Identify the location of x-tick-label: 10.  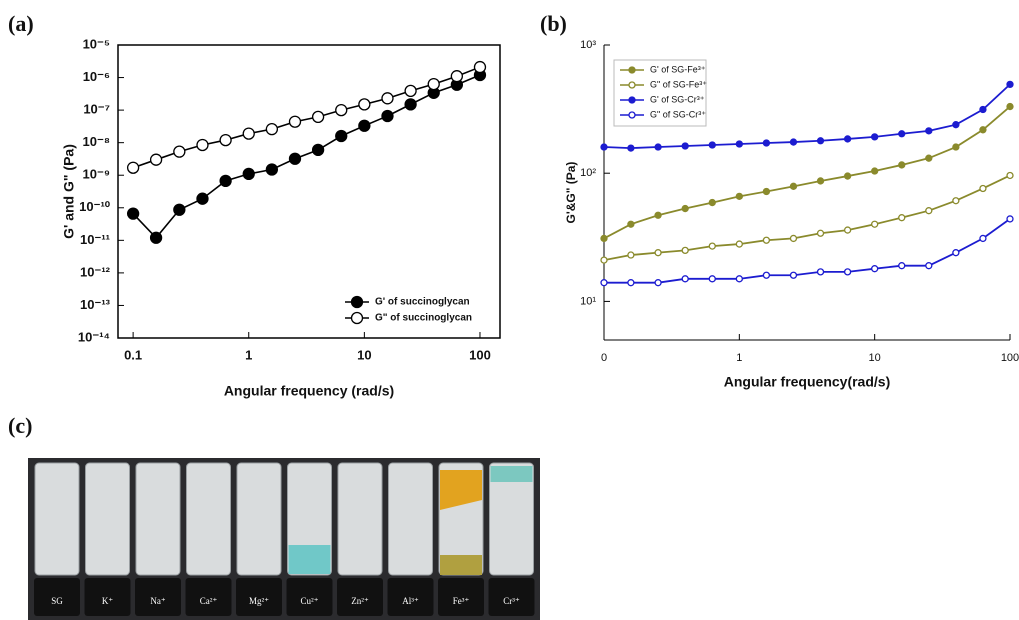
(875, 358).